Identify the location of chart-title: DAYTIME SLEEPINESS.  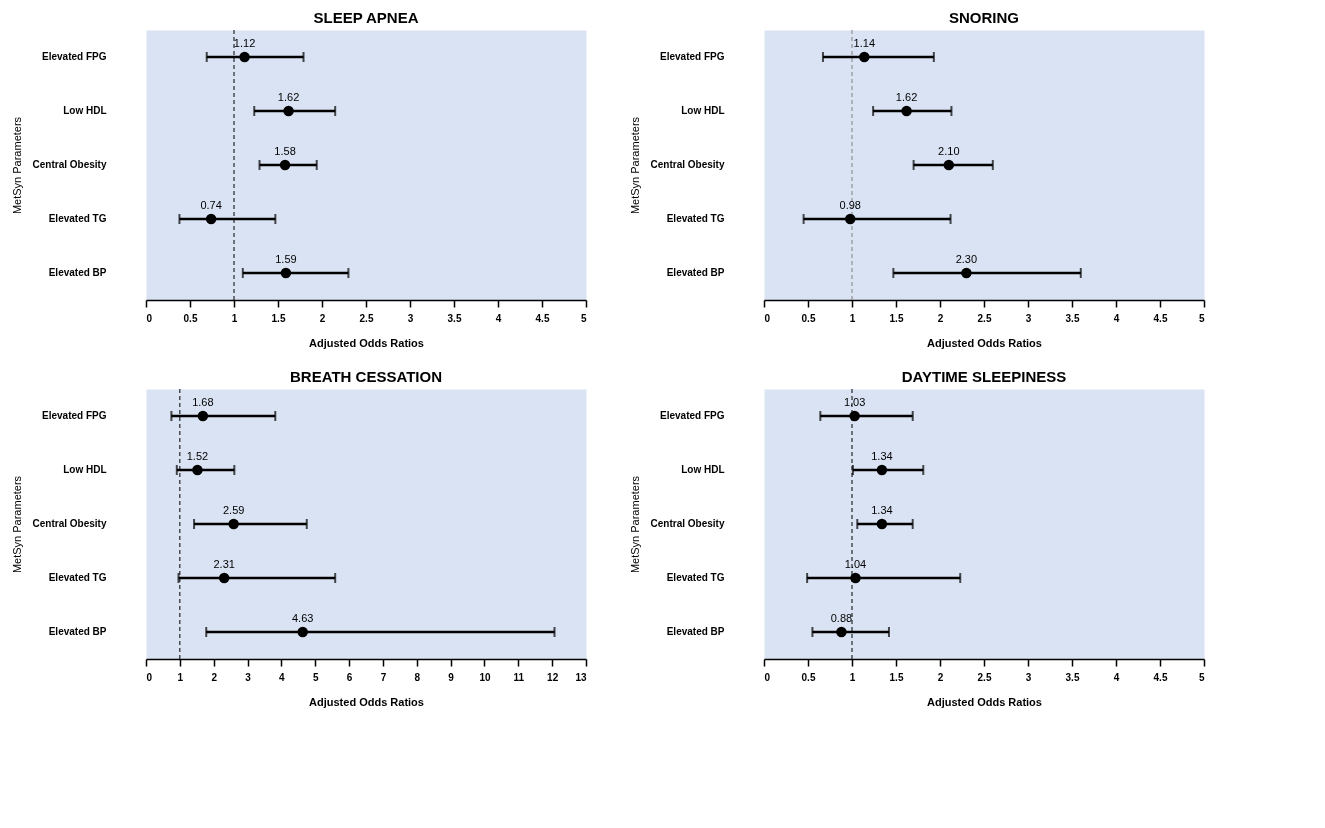
(984, 376).